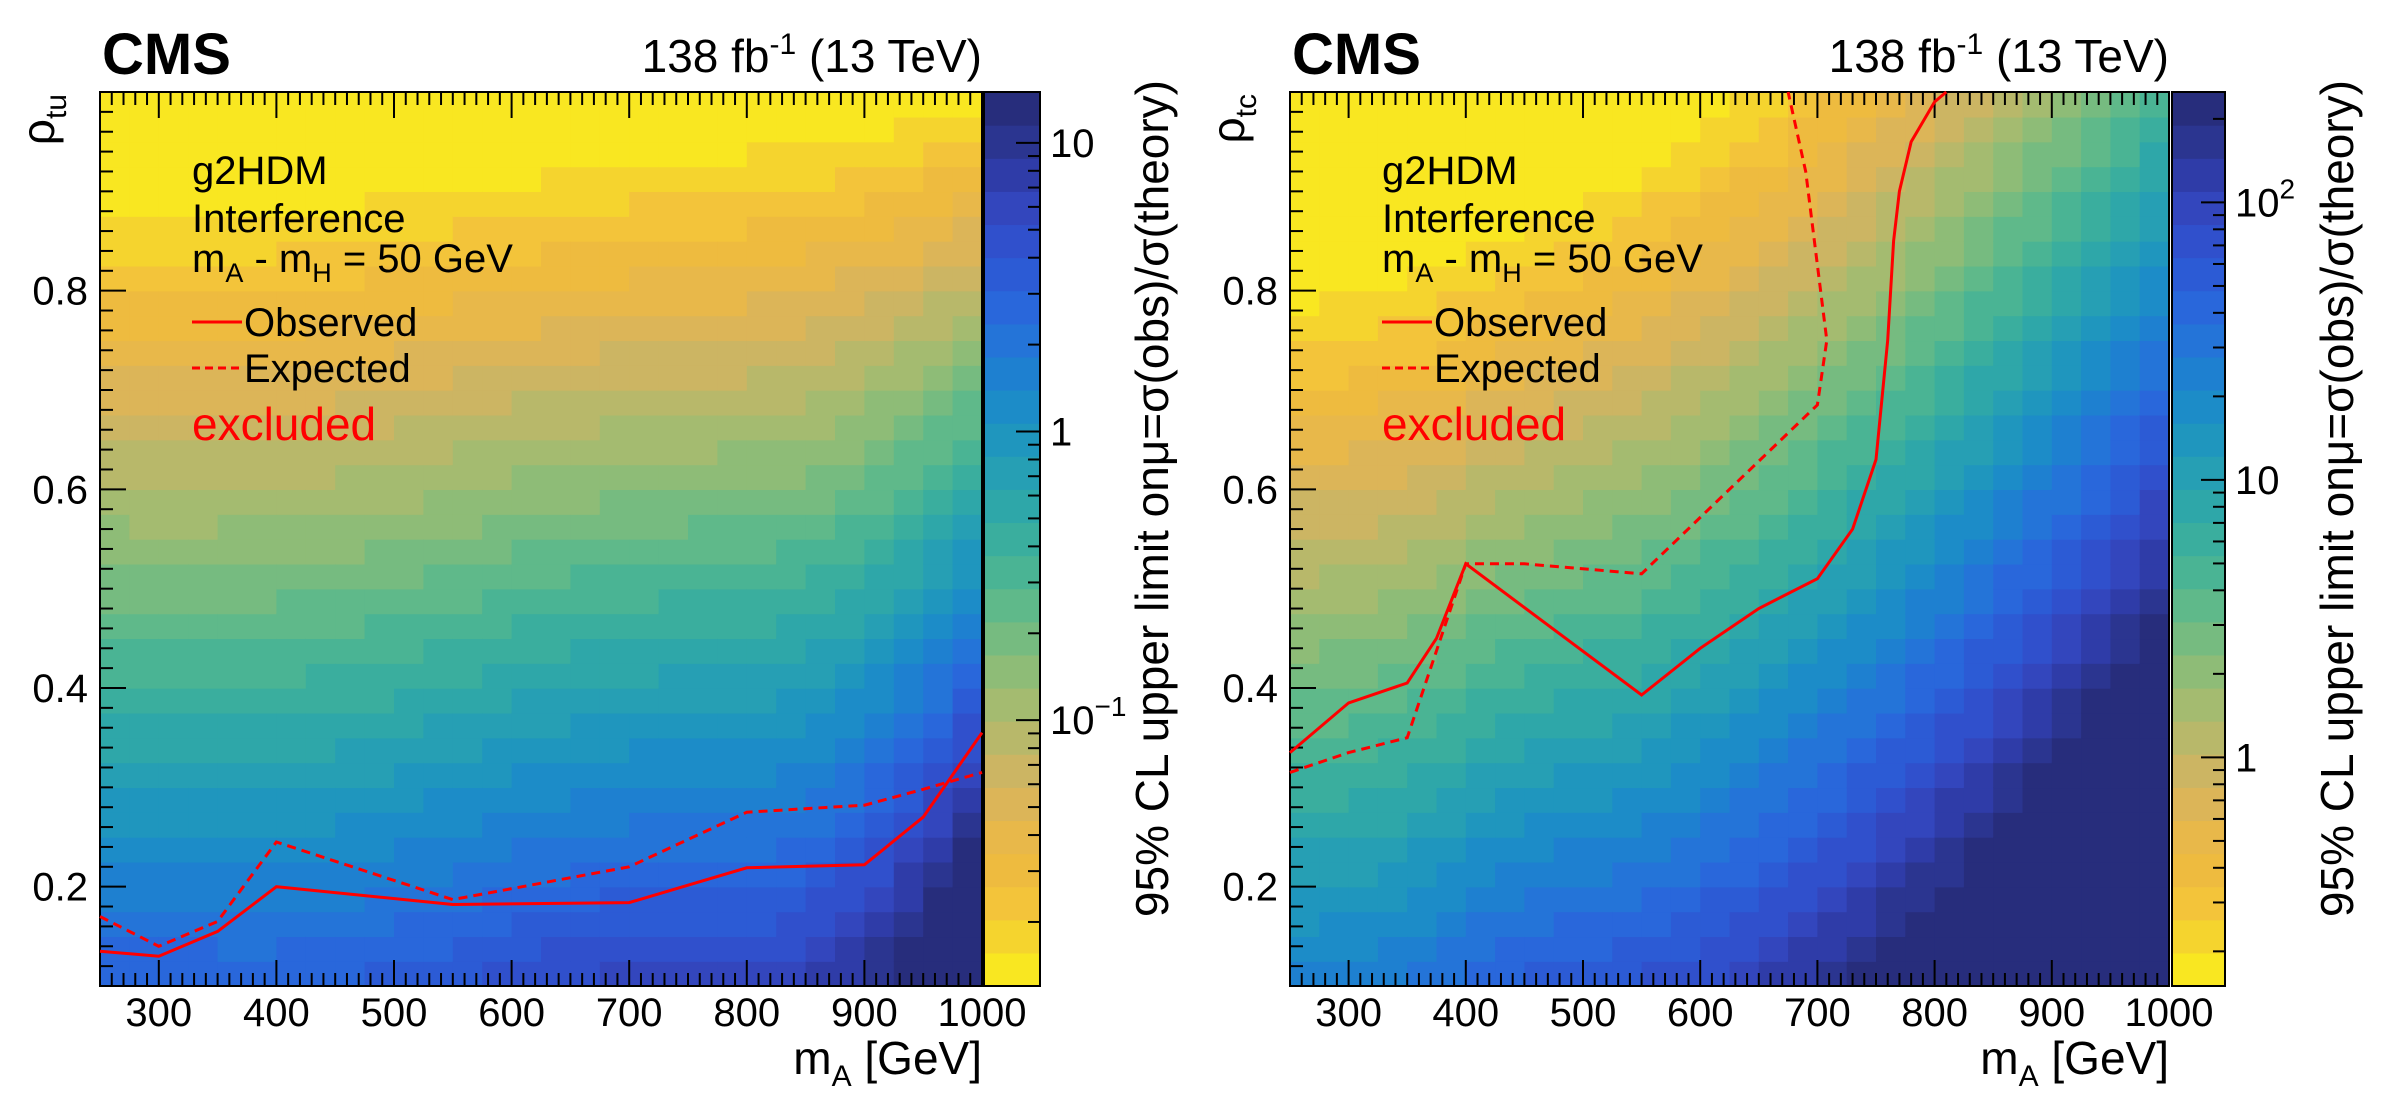  What do you see at coordinates (511, 1013) in the screenshot?
I see `x-tick-label: 600` at bounding box center [511, 1013].